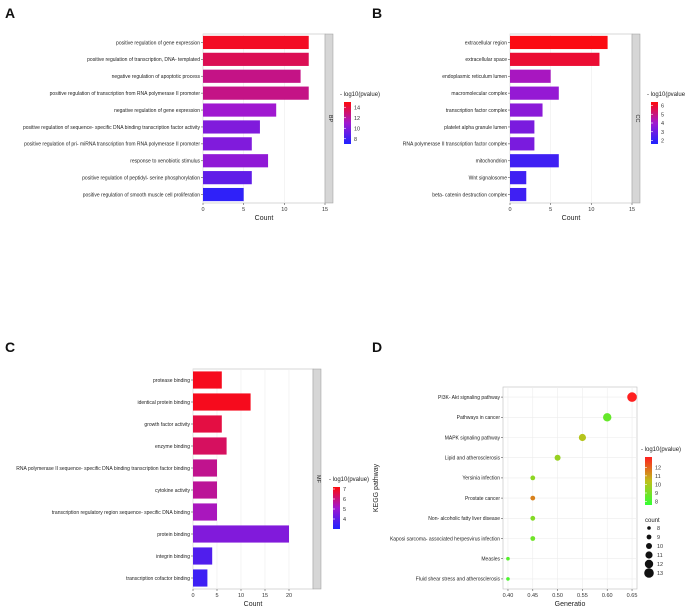 The image size is (685, 606). What do you see at coordinates (661, 476) in the screenshot?
I see `color-legend: - log10(pvalue) 12 11 10 9 8` at bounding box center [661, 476].